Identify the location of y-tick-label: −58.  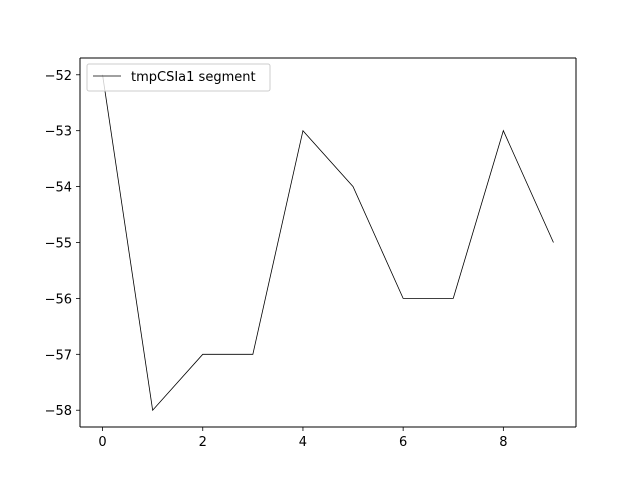
(58, 411).